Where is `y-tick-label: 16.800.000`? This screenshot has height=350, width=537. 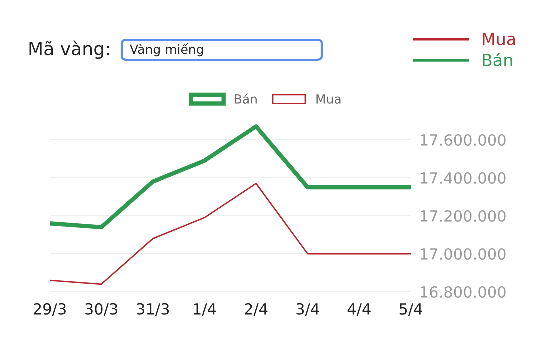
y-tick-label: 16.800.000 is located at coordinates (463, 292).